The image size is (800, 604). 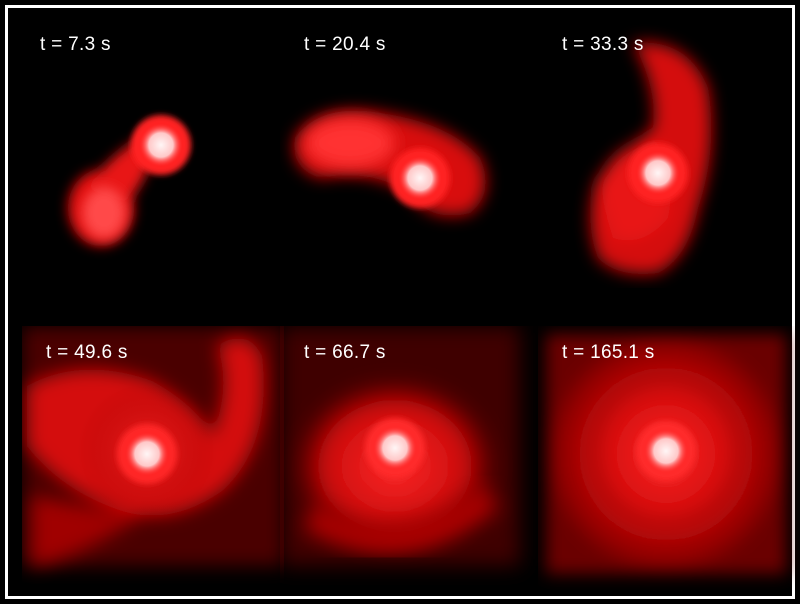 I want to click on time-label-2: t = 20.4 s, so click(x=345, y=44).